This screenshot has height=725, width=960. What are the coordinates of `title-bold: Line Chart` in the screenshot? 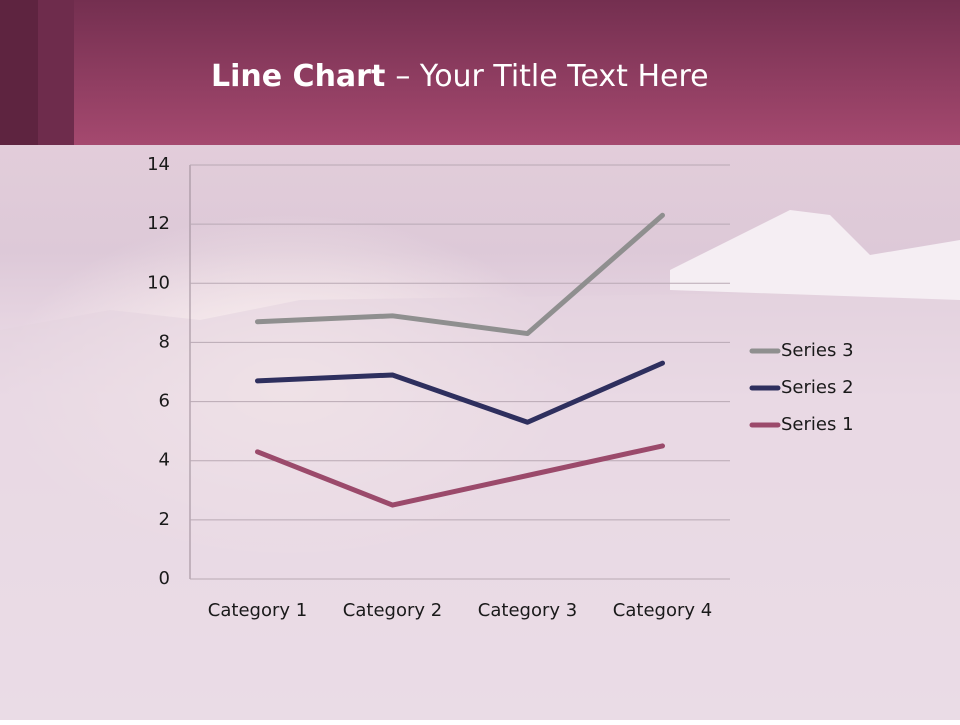 It's located at (298, 76).